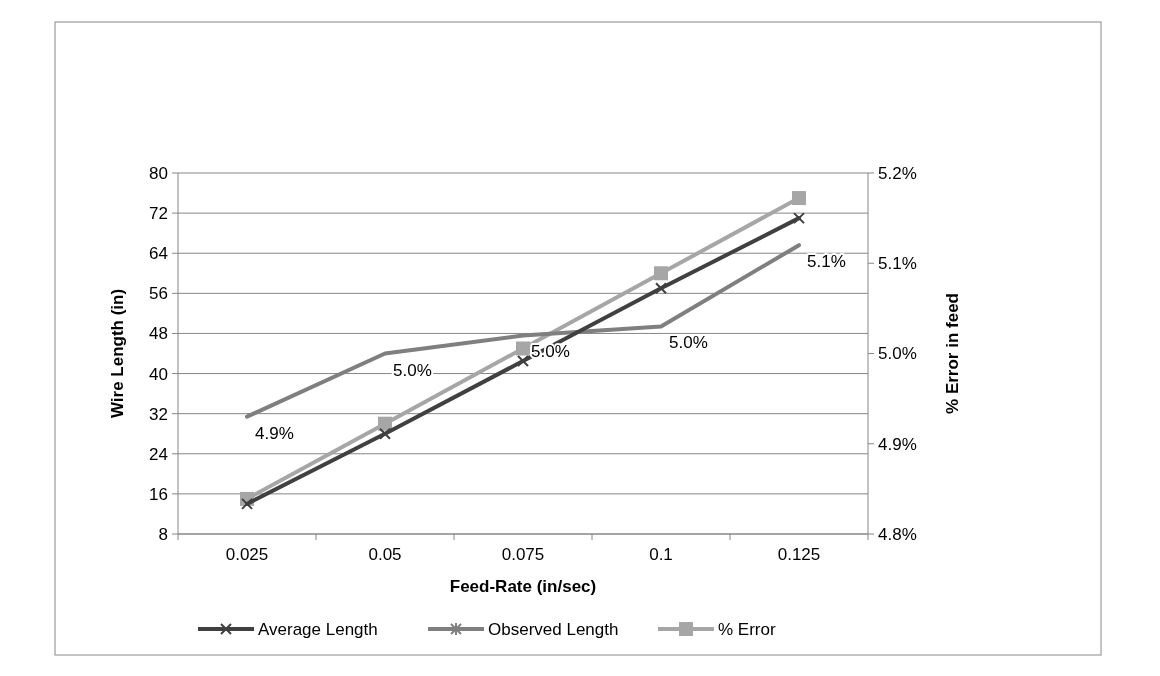  Describe the element at coordinates (523, 586) in the screenshot. I see `x-axis-title: Feed-Rate (in/sec)` at that location.